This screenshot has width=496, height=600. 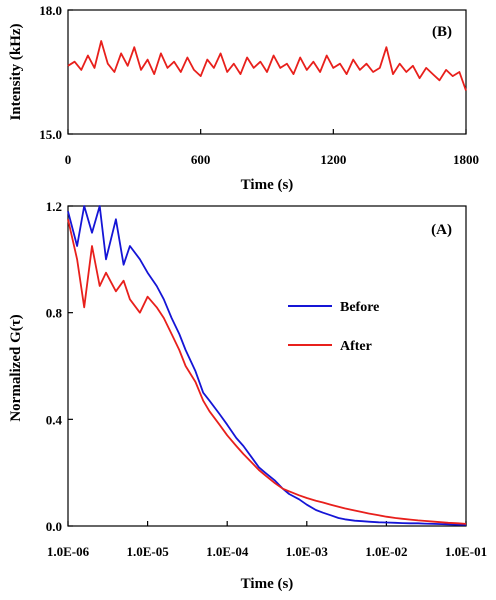 What do you see at coordinates (333, 159) in the screenshot?
I see `panel-b-x-tick-label: 1200` at bounding box center [333, 159].